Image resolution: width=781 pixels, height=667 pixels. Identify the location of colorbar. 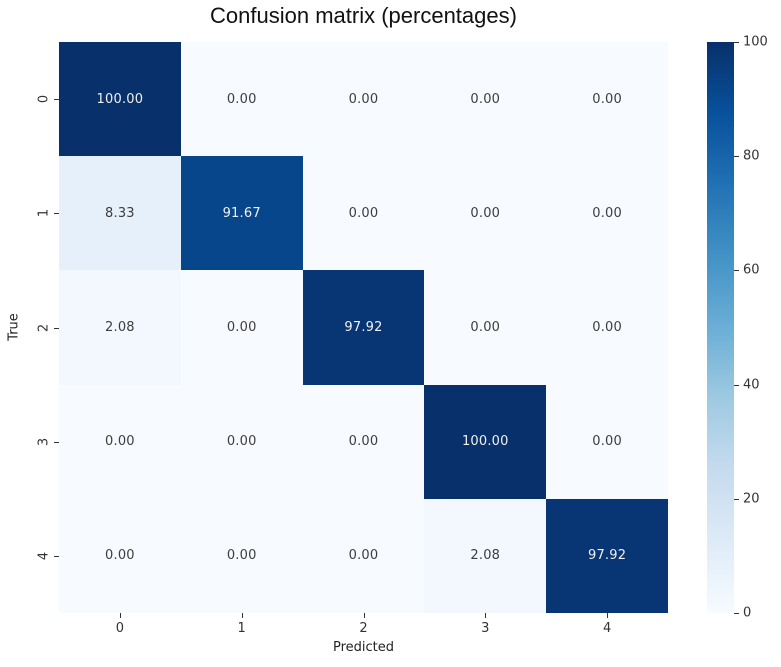
(720, 327).